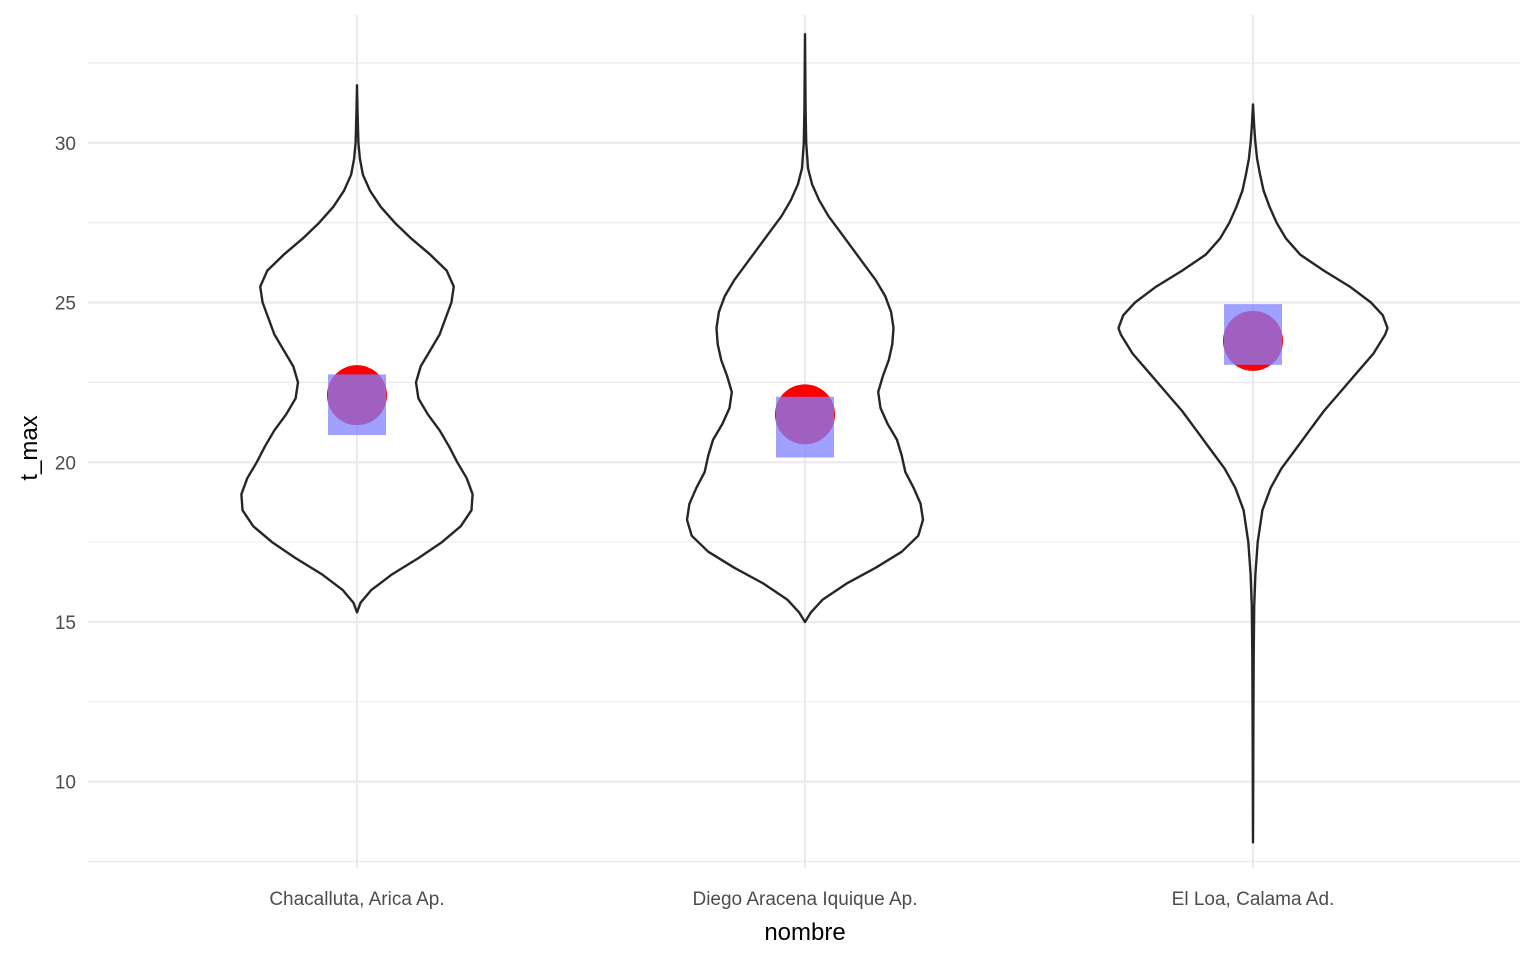 The width and height of the screenshot is (1536, 960). What do you see at coordinates (65, 304) in the screenshot?
I see `y-tick-label: 25` at bounding box center [65, 304].